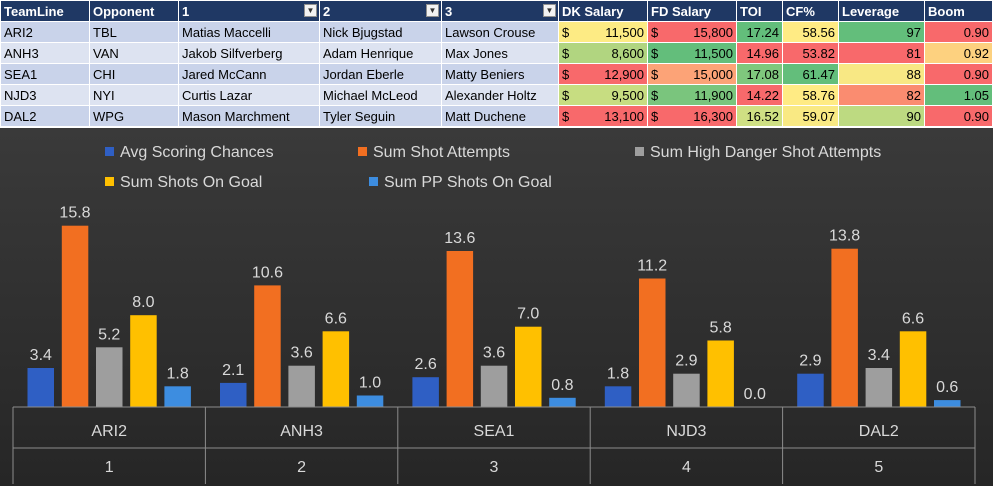 The width and height of the screenshot is (993, 486). What do you see at coordinates (713, 74) in the screenshot?
I see `salary-value: 15,000` at bounding box center [713, 74].